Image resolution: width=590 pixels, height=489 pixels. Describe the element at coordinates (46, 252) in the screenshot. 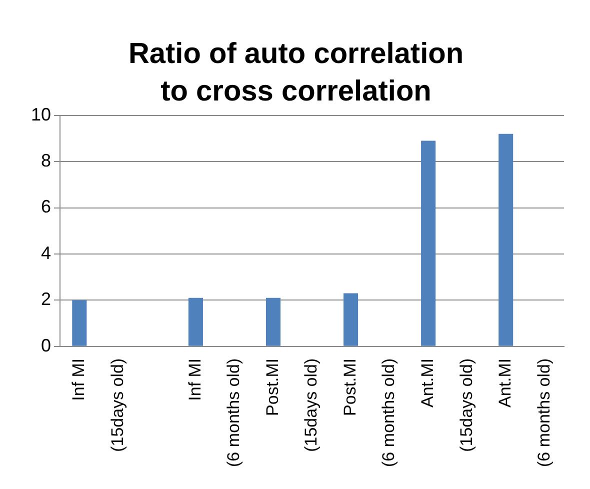

I see `y-tick-label: 4` at that location.